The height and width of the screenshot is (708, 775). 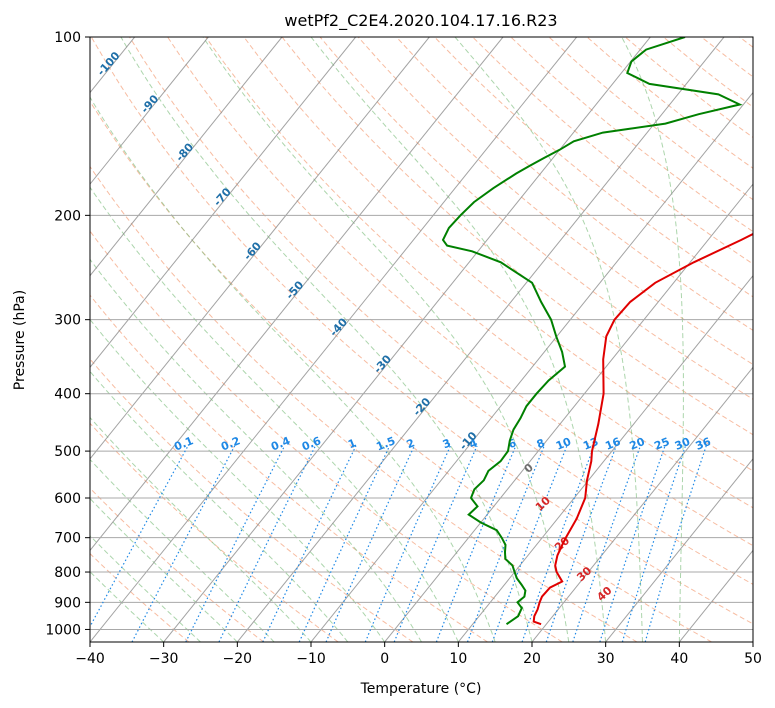 I want to click on mixing-ratio-label: 3, so click(x=447, y=443).